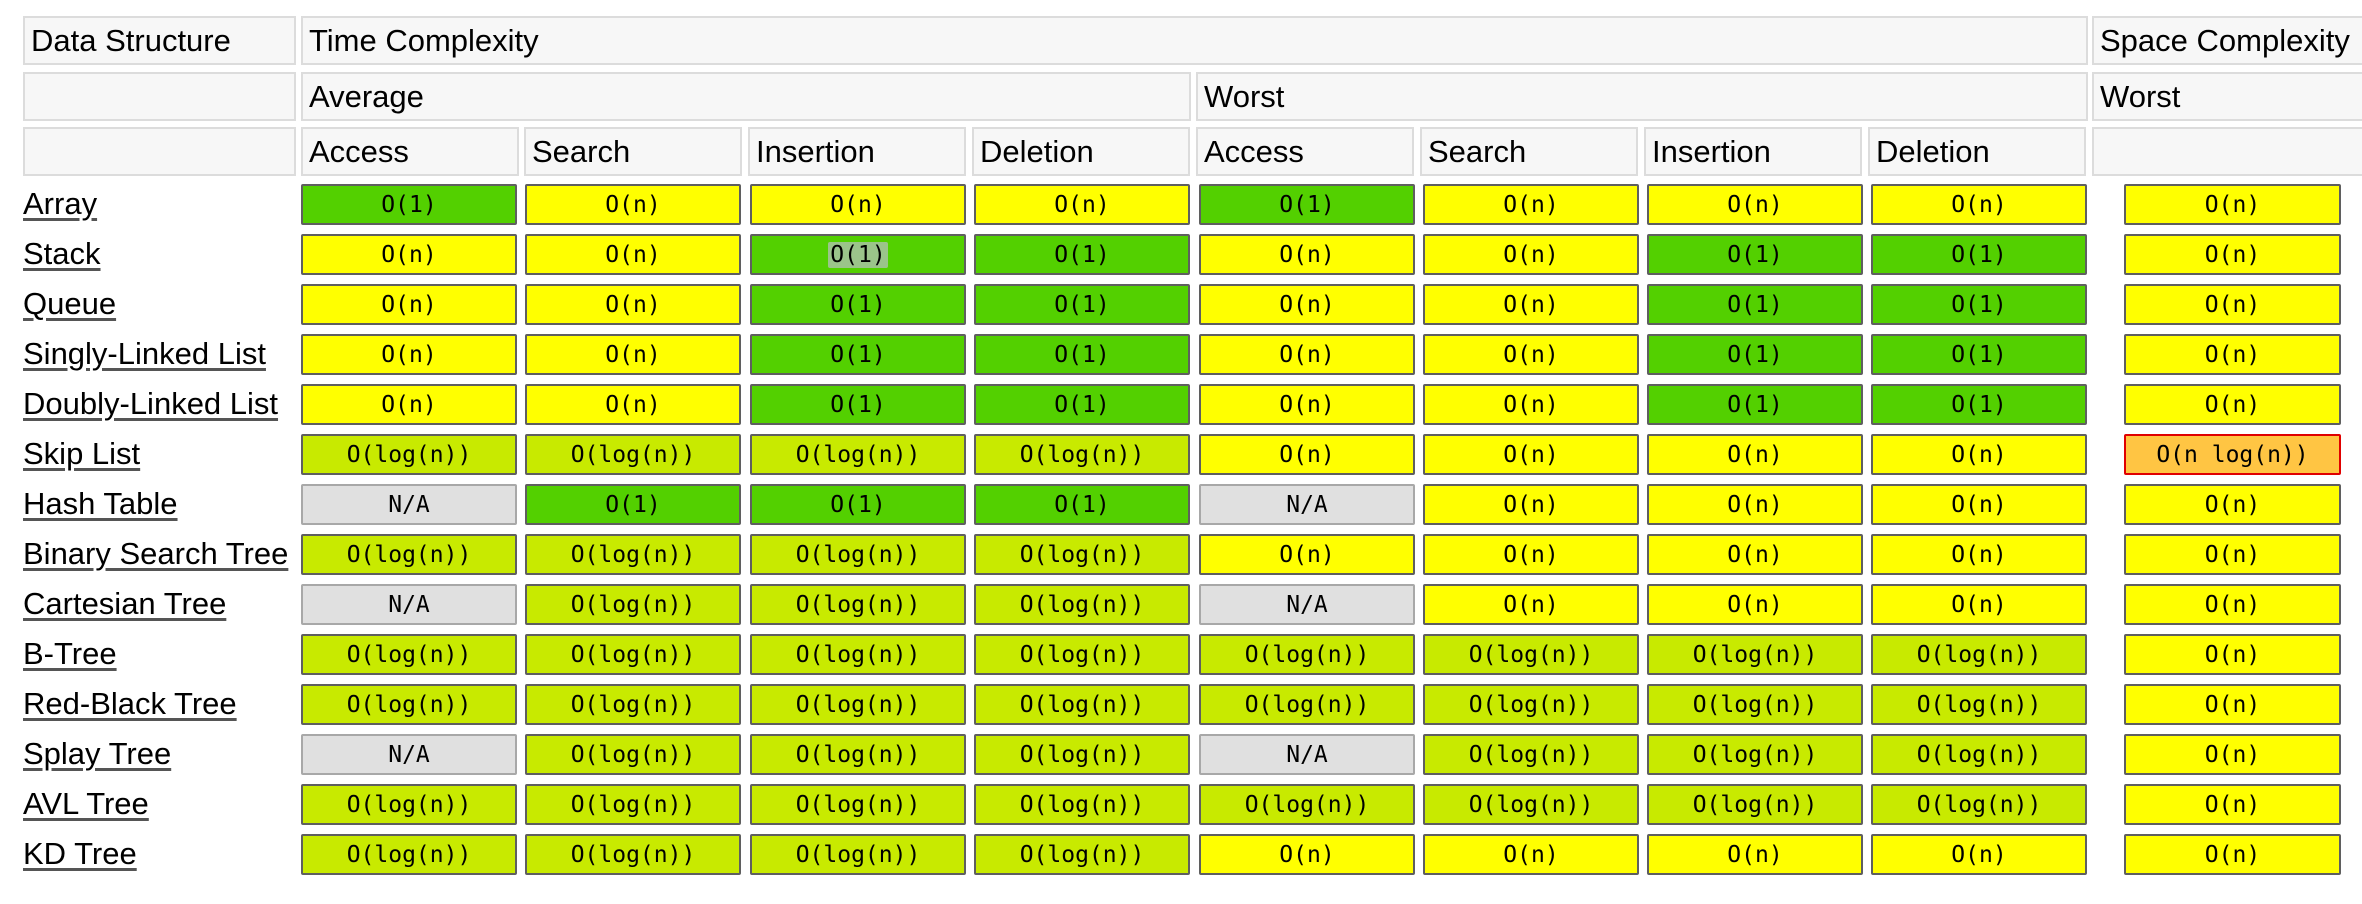 Image resolution: width=2362 pixels, height=904 pixels. What do you see at coordinates (2227, 40) in the screenshot?
I see `header-space-complexity: Space Complexity` at bounding box center [2227, 40].